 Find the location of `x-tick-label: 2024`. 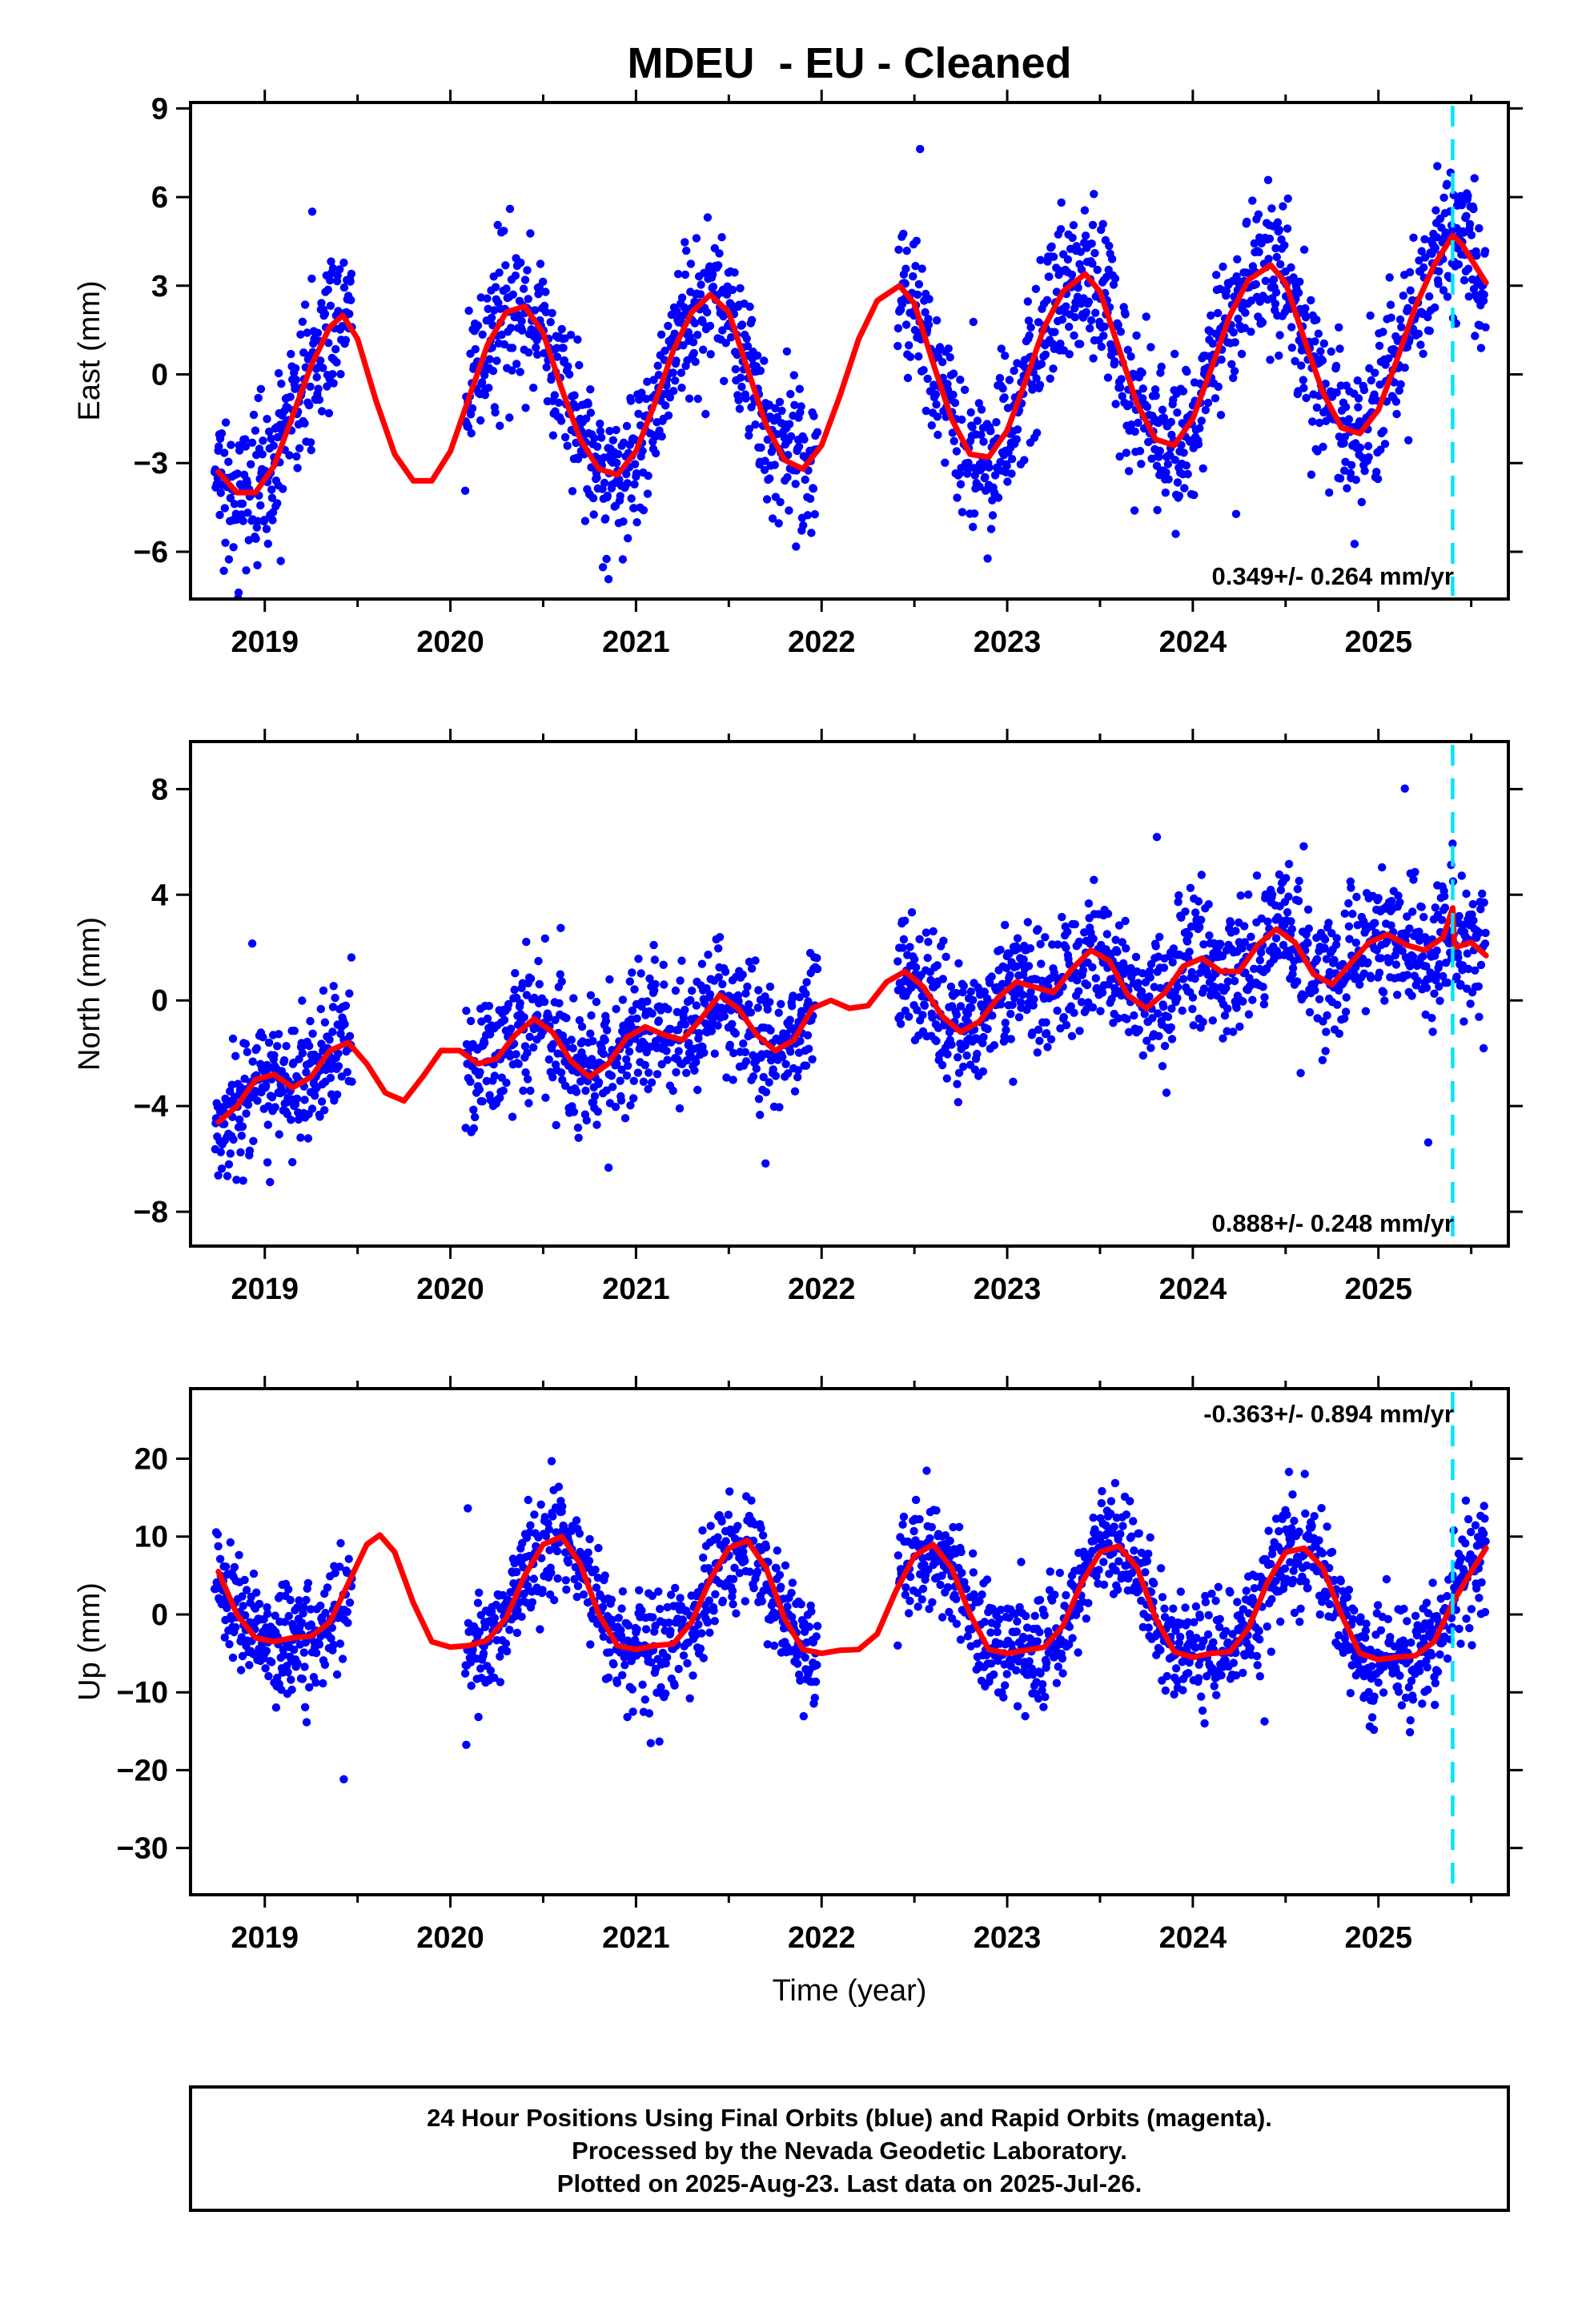

x-tick-label: 2024 is located at coordinates (1193, 1289).